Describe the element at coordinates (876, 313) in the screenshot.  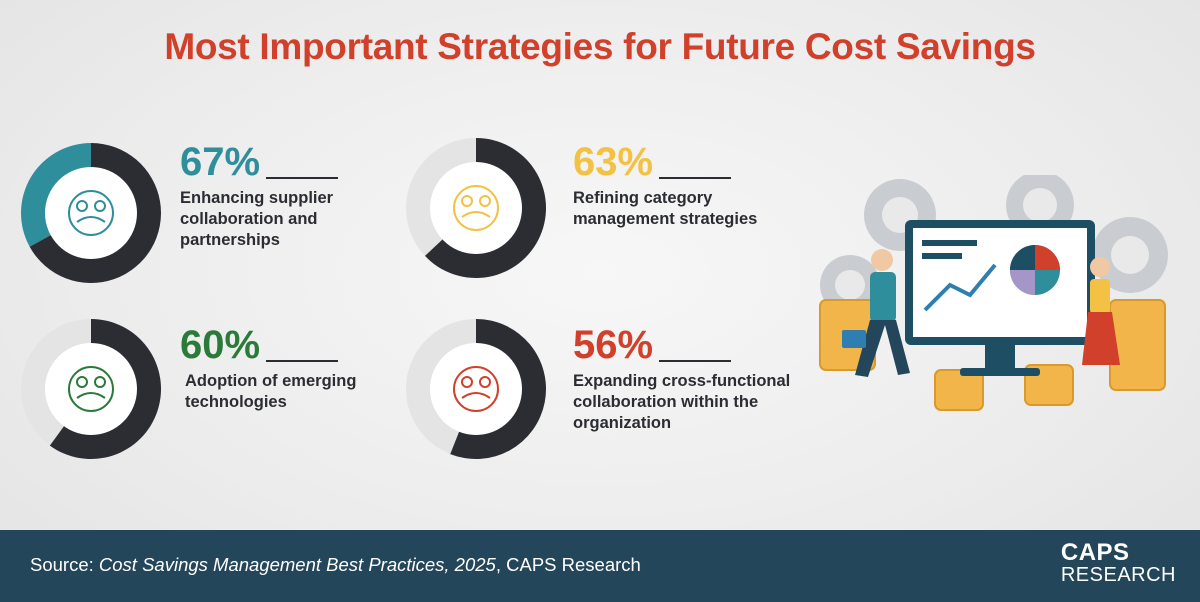
I see `businessman-figure` at that location.